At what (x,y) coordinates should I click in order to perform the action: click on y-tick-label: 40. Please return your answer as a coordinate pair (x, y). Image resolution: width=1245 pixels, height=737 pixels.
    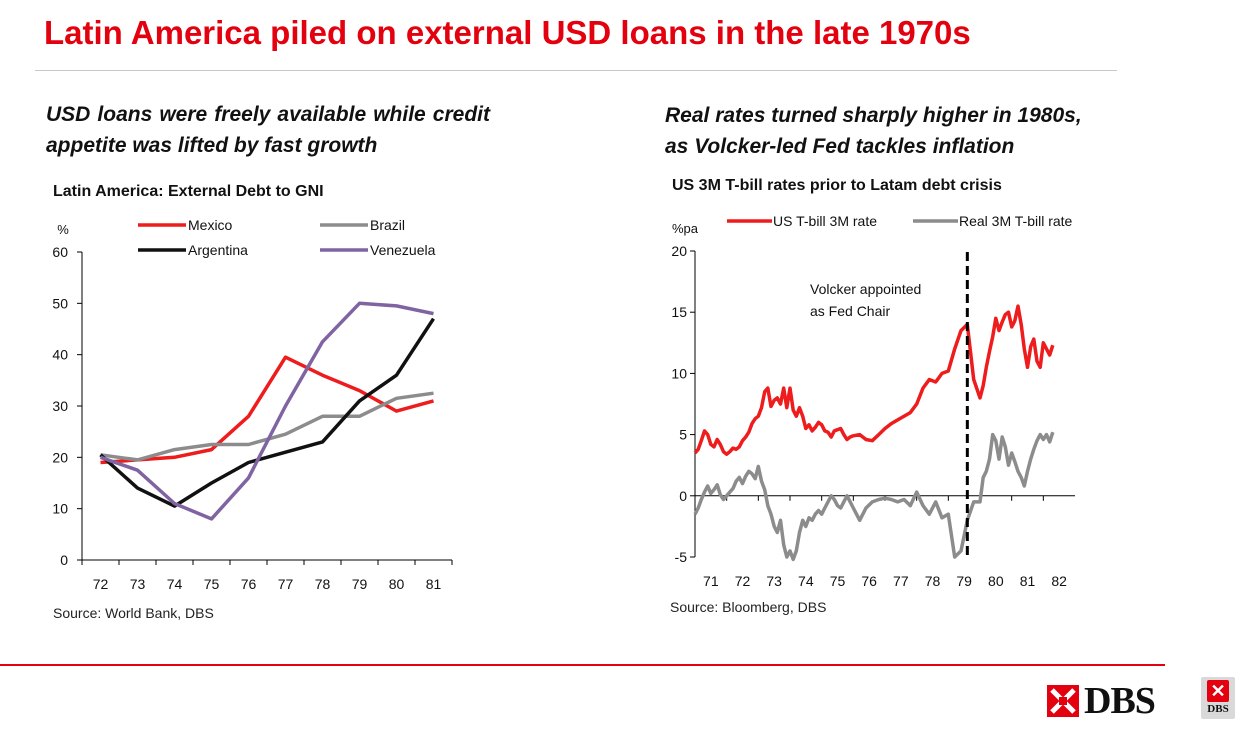
    Looking at the image, I should click on (60, 355).